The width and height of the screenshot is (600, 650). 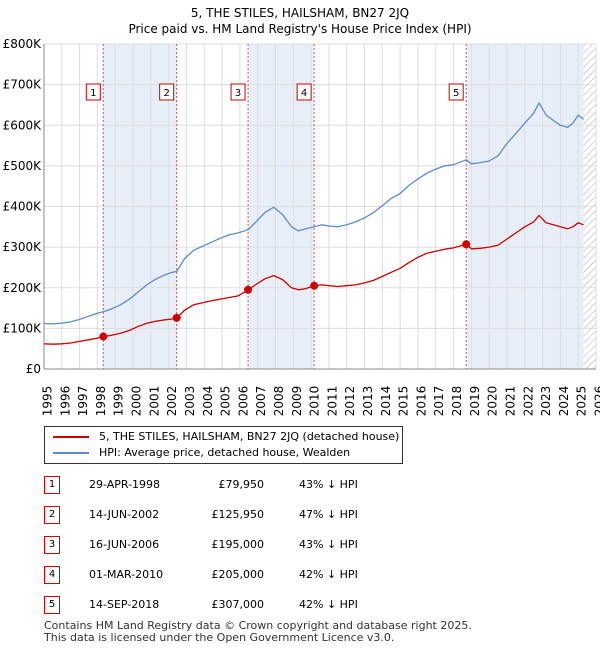 What do you see at coordinates (71, 437) in the screenshot?
I see `legend-swatch-property` at bounding box center [71, 437].